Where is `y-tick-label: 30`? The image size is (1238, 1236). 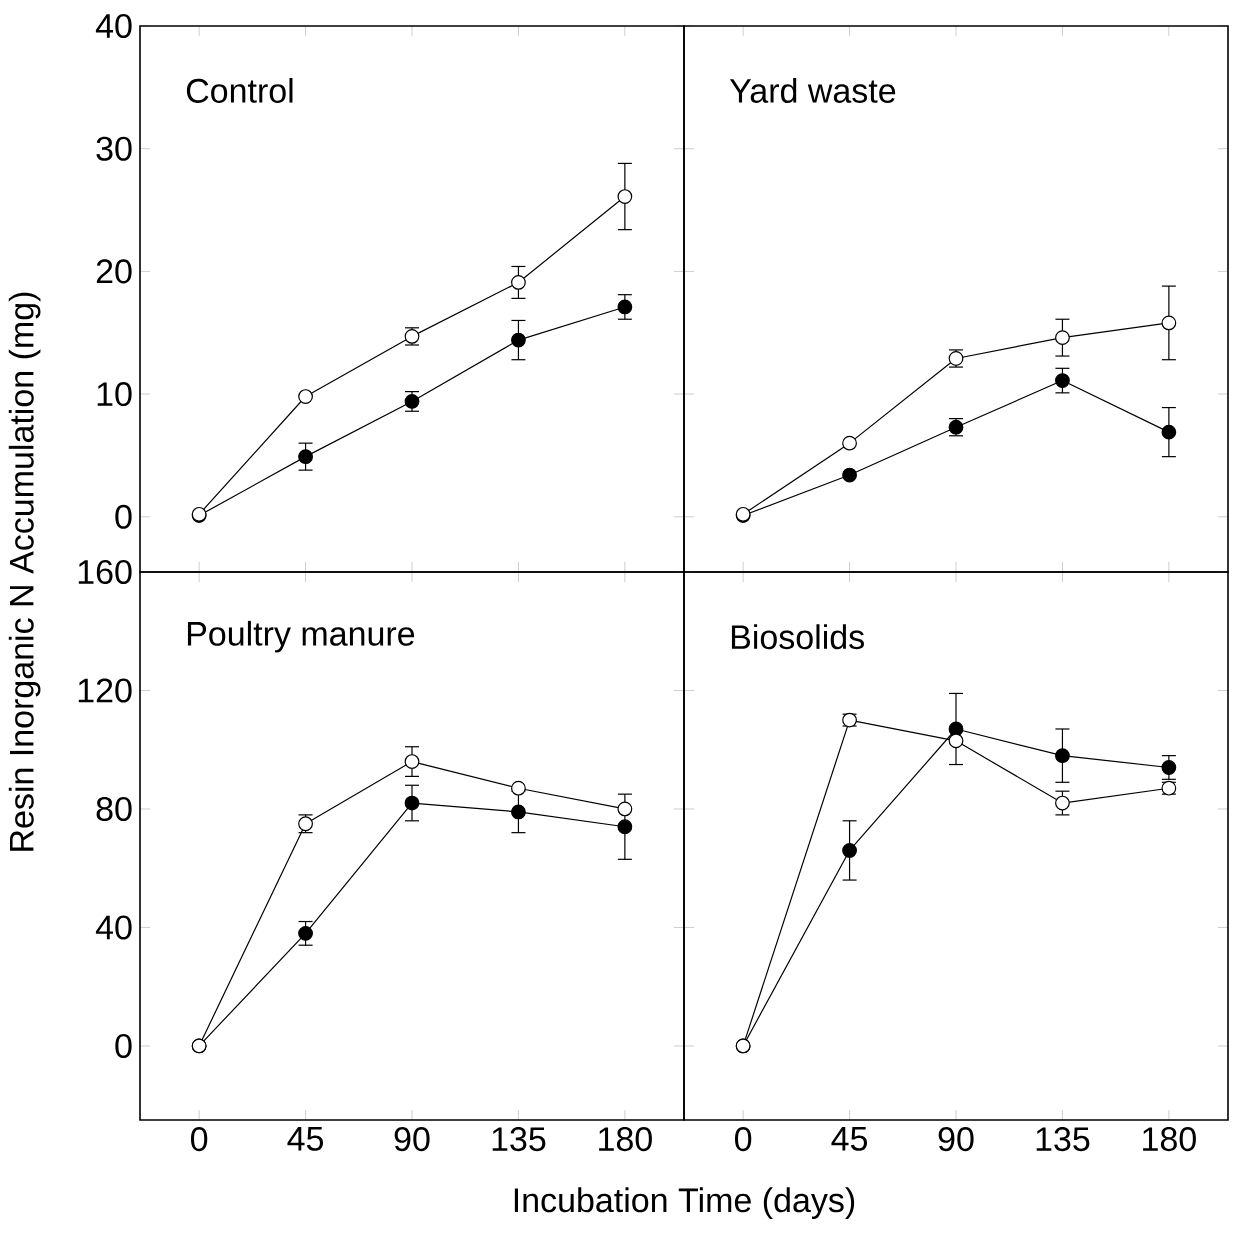 y-tick-label: 30 is located at coordinates (114, 148).